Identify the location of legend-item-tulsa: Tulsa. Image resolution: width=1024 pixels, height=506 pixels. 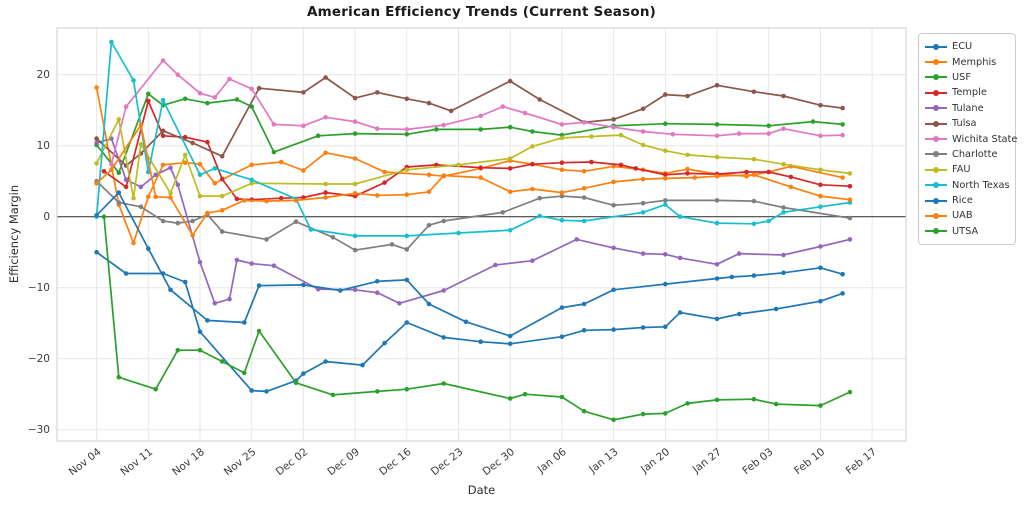
(967, 123).